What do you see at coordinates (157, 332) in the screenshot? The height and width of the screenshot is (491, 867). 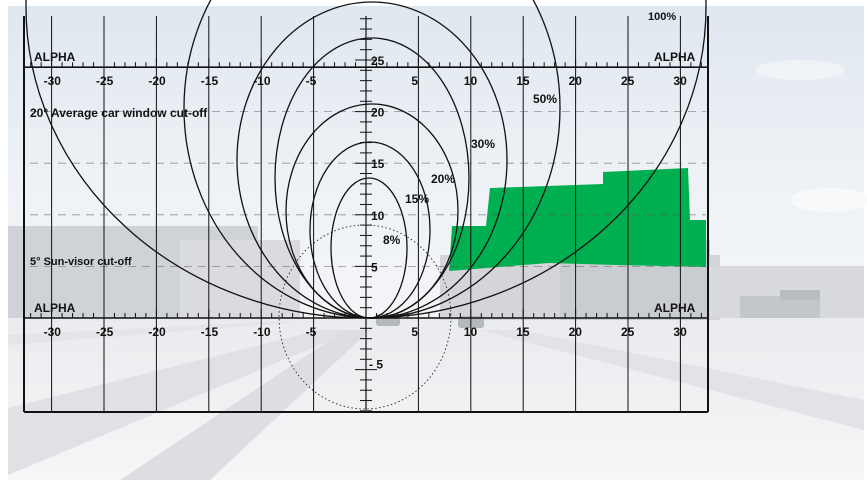 I see `bottom-x-tick-label: -20` at bounding box center [157, 332].